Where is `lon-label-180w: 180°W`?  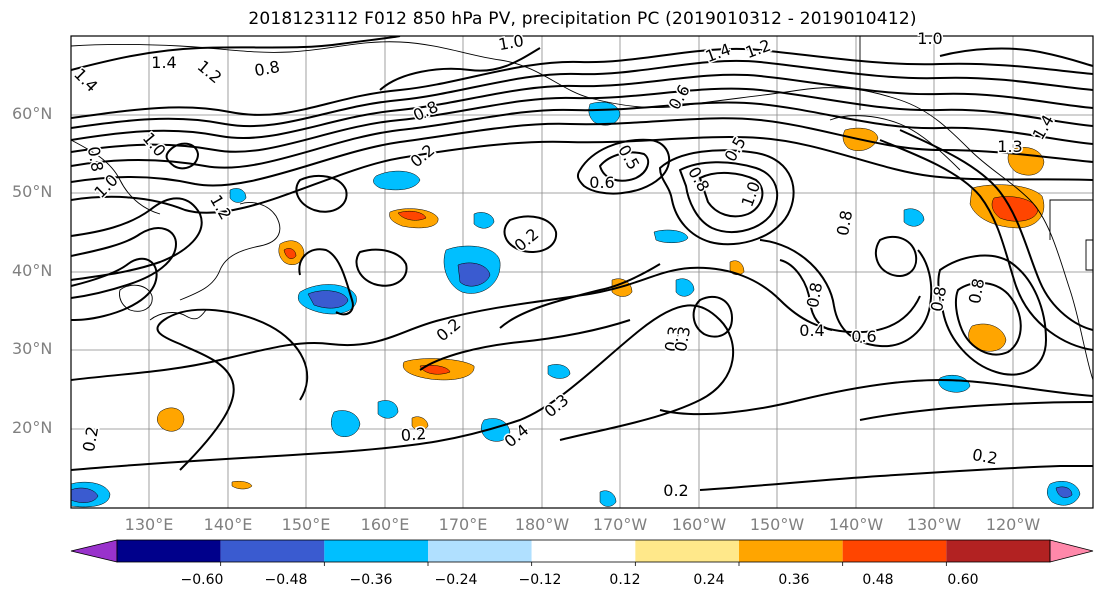
lon-label-180w: 180°W is located at coordinates (542, 524).